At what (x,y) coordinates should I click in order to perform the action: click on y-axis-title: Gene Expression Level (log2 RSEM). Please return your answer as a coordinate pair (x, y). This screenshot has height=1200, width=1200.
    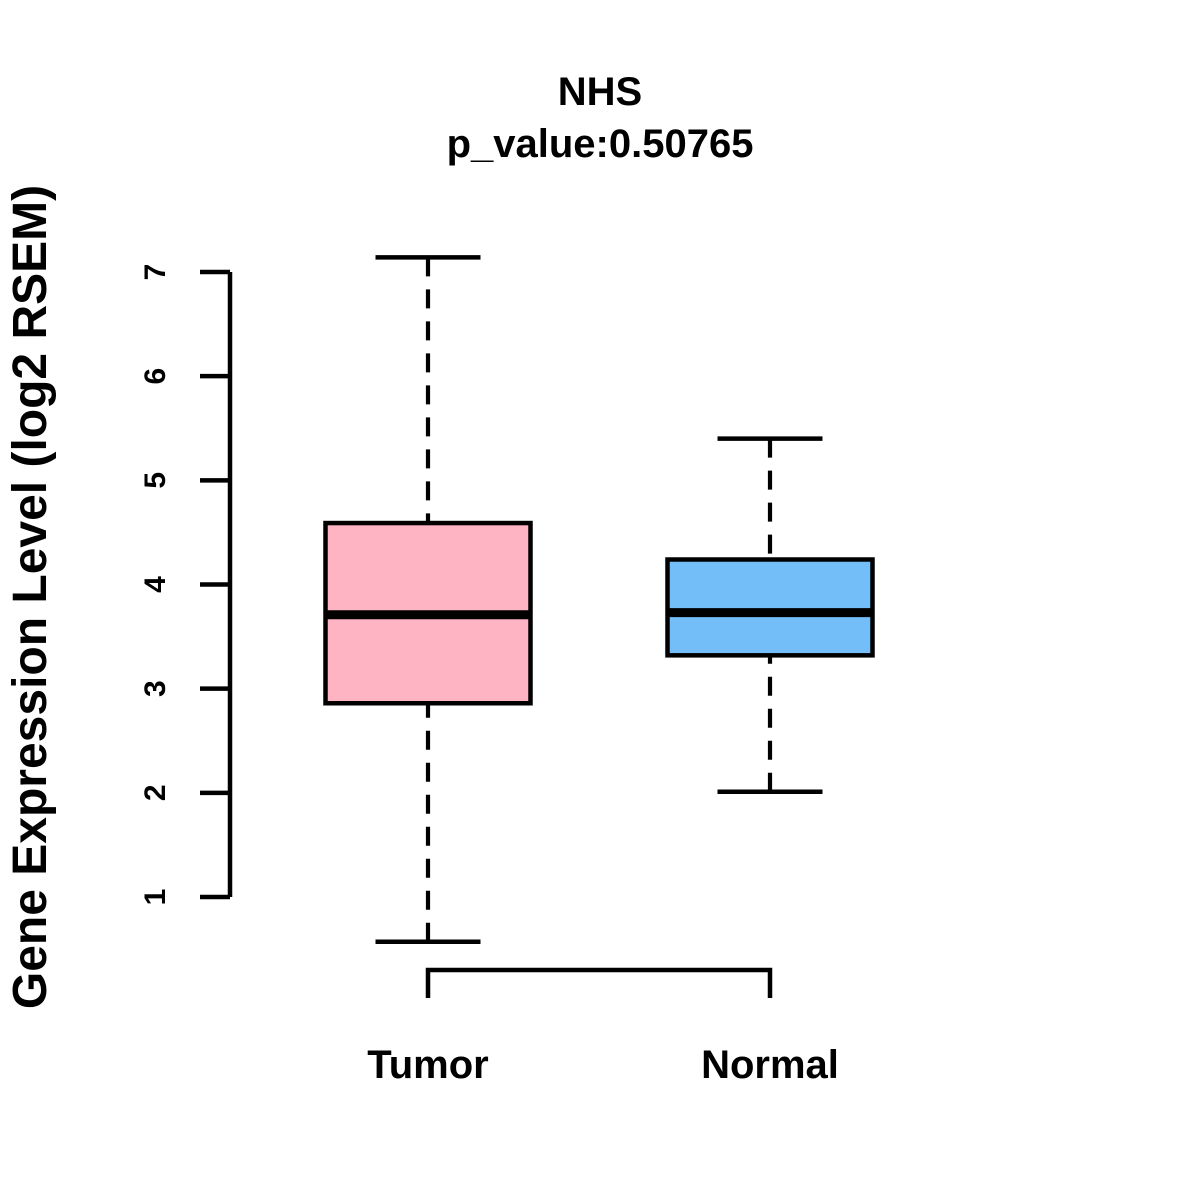
    Looking at the image, I should click on (30, 597).